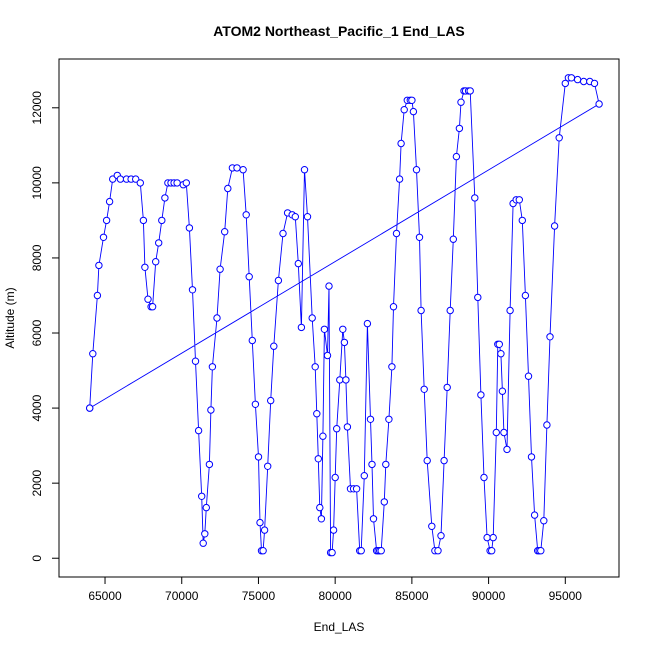 This screenshot has width=650, height=655. Describe the element at coordinates (339, 31) in the screenshot. I see `chart-title: ATOM2 Northeast_Pacific_1 End_LAS` at that location.